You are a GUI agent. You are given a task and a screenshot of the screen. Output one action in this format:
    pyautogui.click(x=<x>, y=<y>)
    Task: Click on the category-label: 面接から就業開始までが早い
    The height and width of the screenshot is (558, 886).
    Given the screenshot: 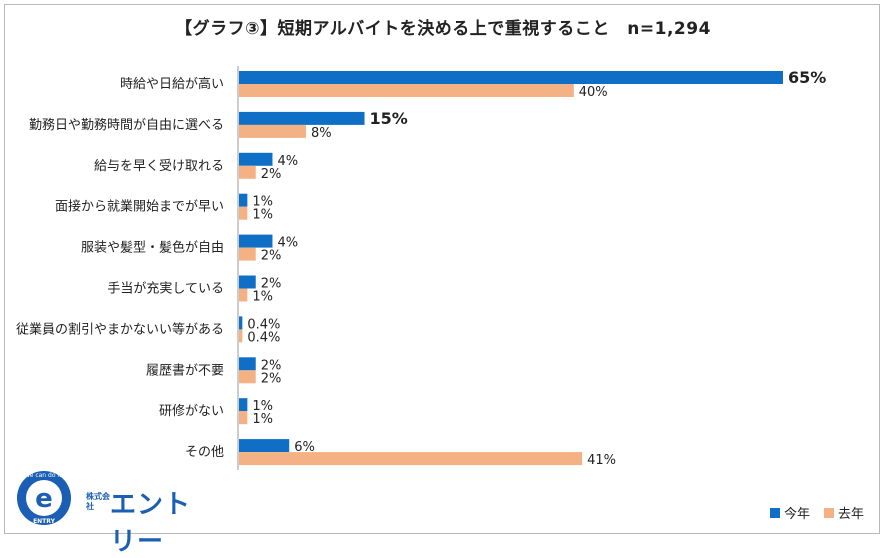 What is the action you would take?
    pyautogui.click(x=139, y=207)
    